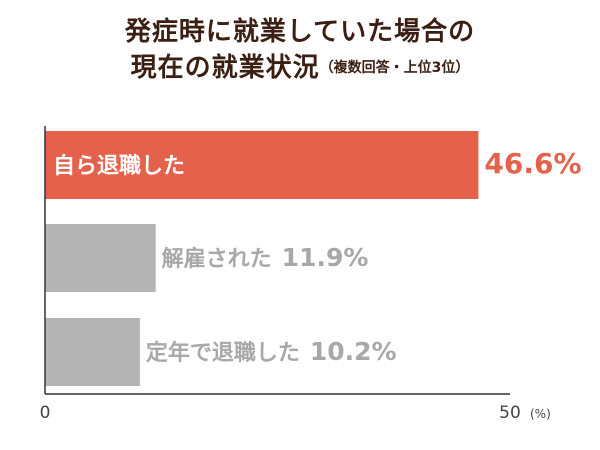 Image resolution: width=600 pixels, height=450 pixels. I want to click on x-axis-unit: (%), so click(540, 414).